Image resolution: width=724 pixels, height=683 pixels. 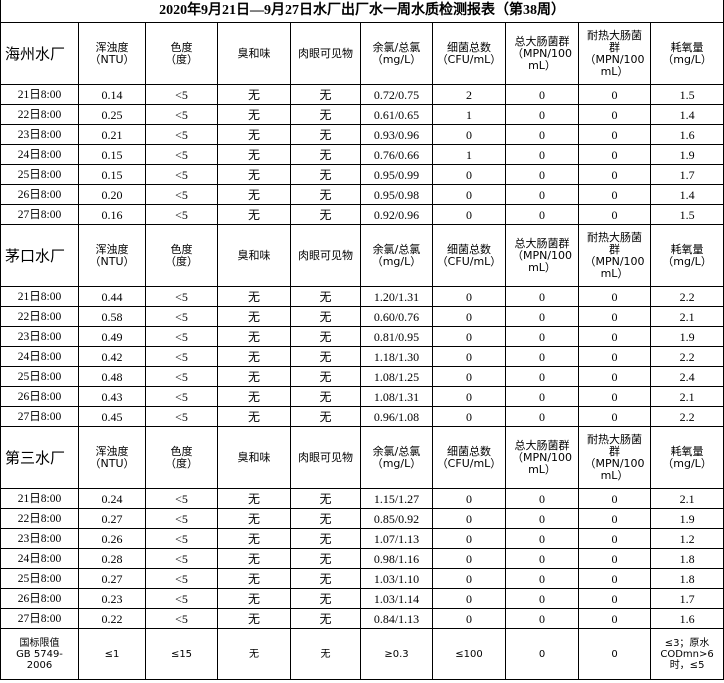 I want to click on time-cell: 24日8:00, so click(x=39, y=356).